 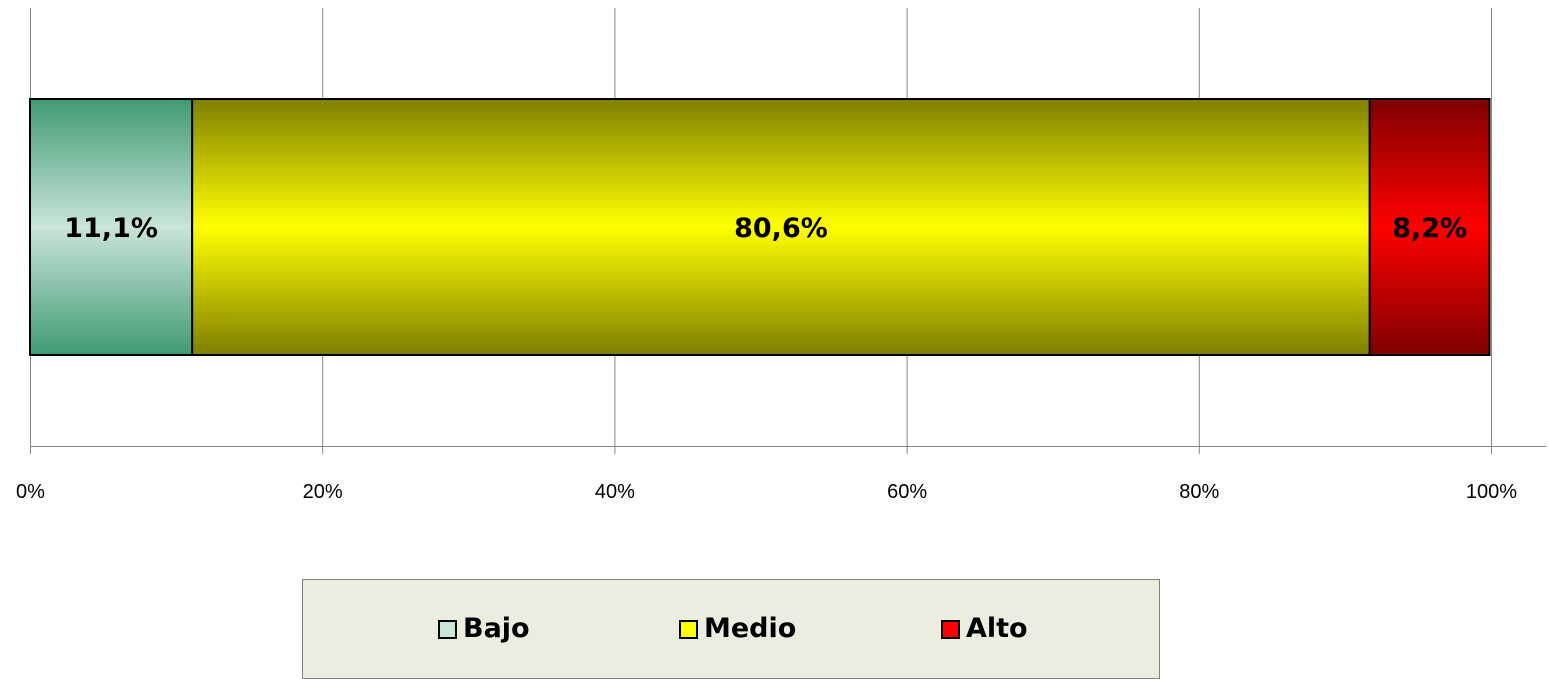 What do you see at coordinates (950, 629) in the screenshot?
I see `legend-swatch-alto` at bounding box center [950, 629].